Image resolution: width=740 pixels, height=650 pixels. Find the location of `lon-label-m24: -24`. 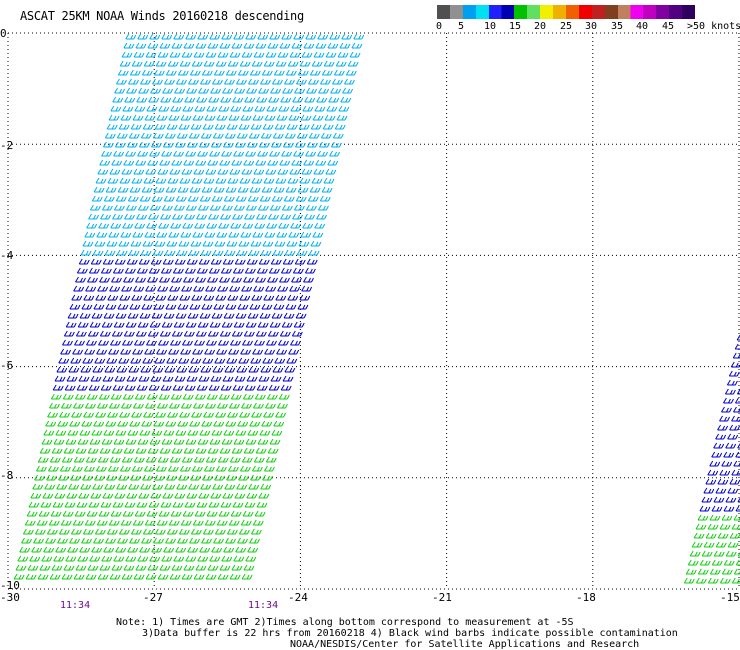

lon-label-m24: -24 is located at coordinates (298, 597).